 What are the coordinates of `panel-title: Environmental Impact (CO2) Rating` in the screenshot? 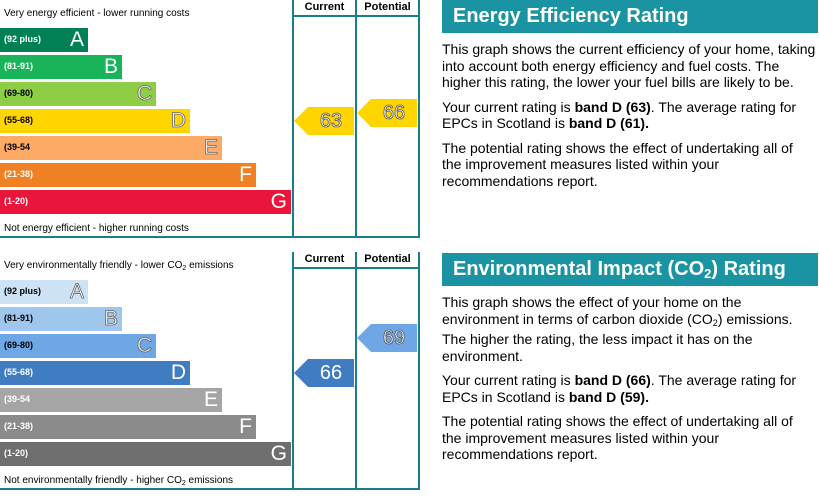 It's located at (630, 269).